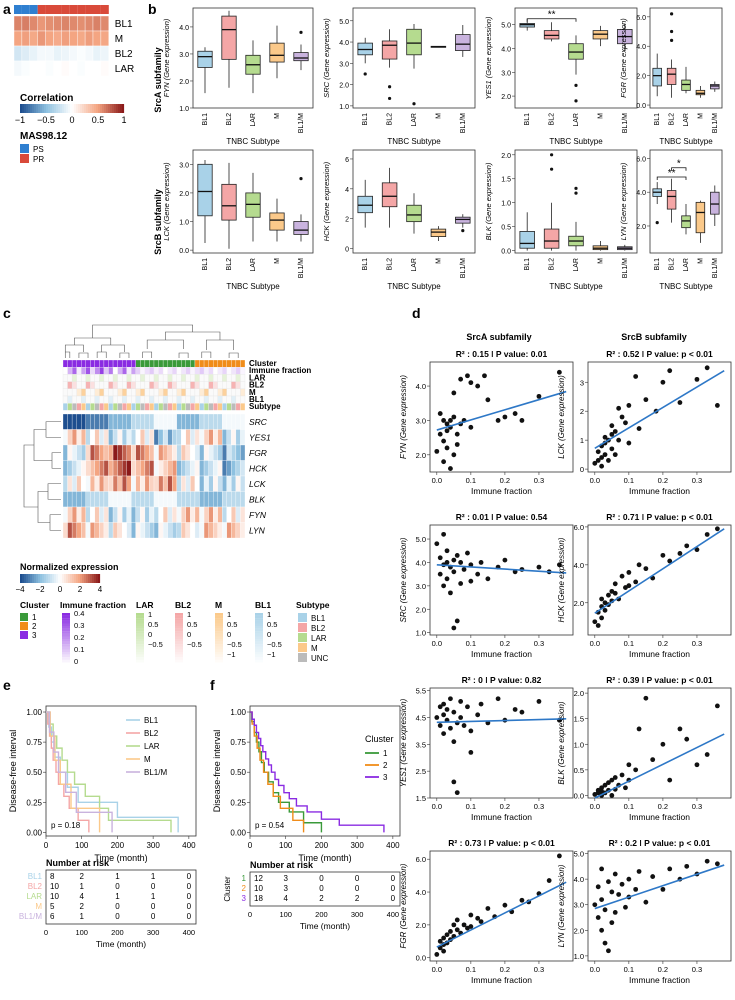 The height and width of the screenshot is (1000, 735). What do you see at coordinates (463, 123) in the screenshot?
I see `x-tick-label: BL1/M` at bounding box center [463, 123].